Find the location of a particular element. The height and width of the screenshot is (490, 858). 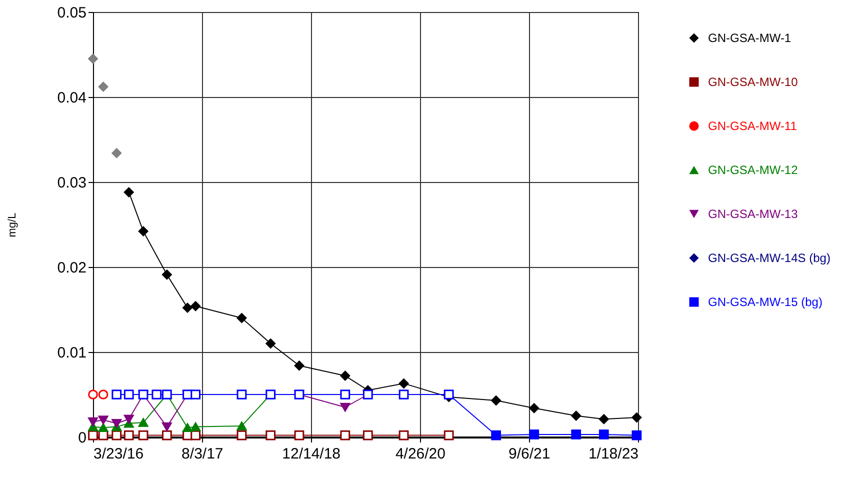

x-tick-label: 1/18/23 is located at coordinates (613, 454).